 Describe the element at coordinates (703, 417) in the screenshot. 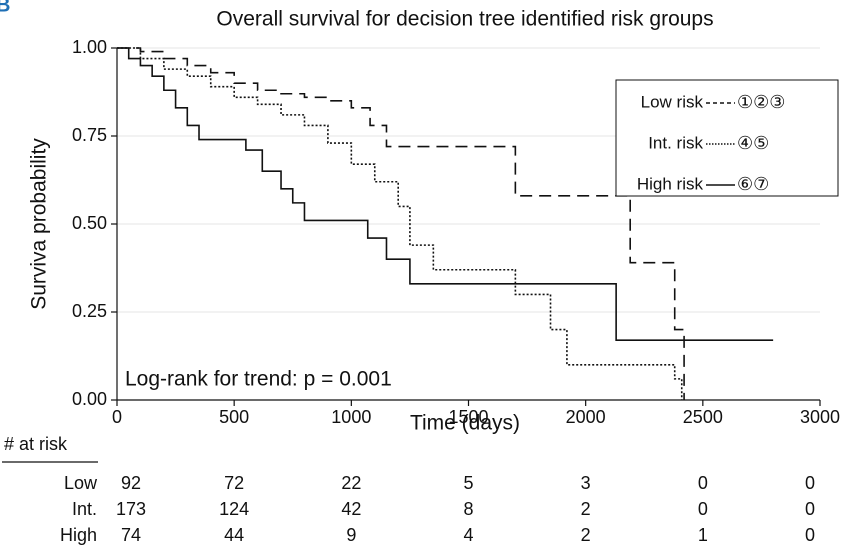

I see `x-tick-label: 2500` at that location.